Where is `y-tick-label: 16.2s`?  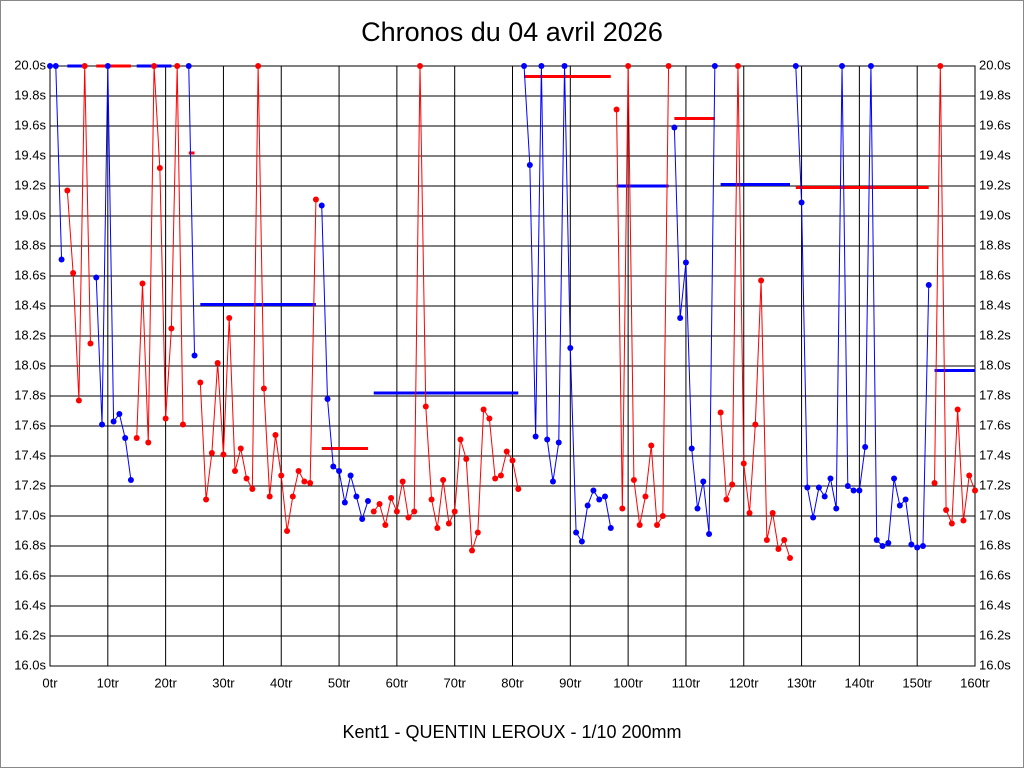 y-tick-label: 16.2s is located at coordinates (30, 634).